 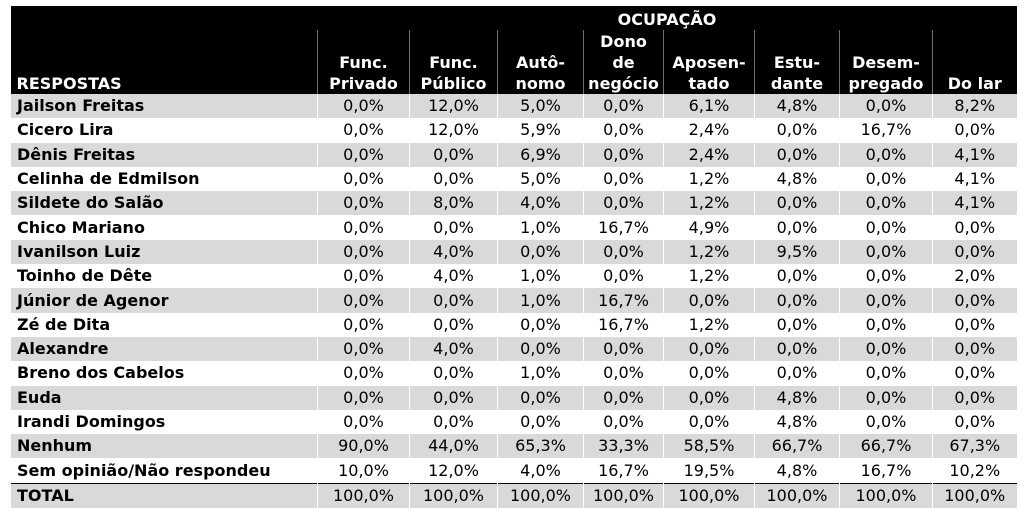 I want to click on column-header: Func. Privado, so click(x=363, y=62).